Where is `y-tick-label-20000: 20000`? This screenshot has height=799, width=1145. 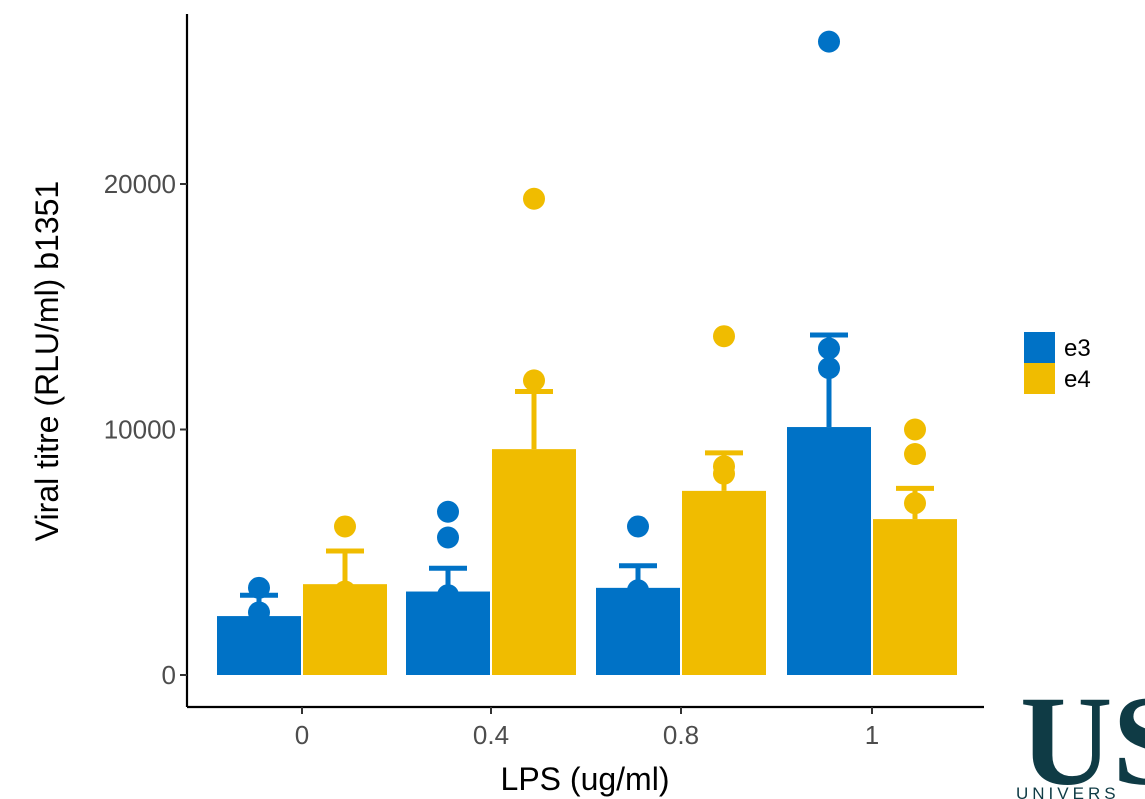
y-tick-label-20000: 20000 is located at coordinates (140, 184).